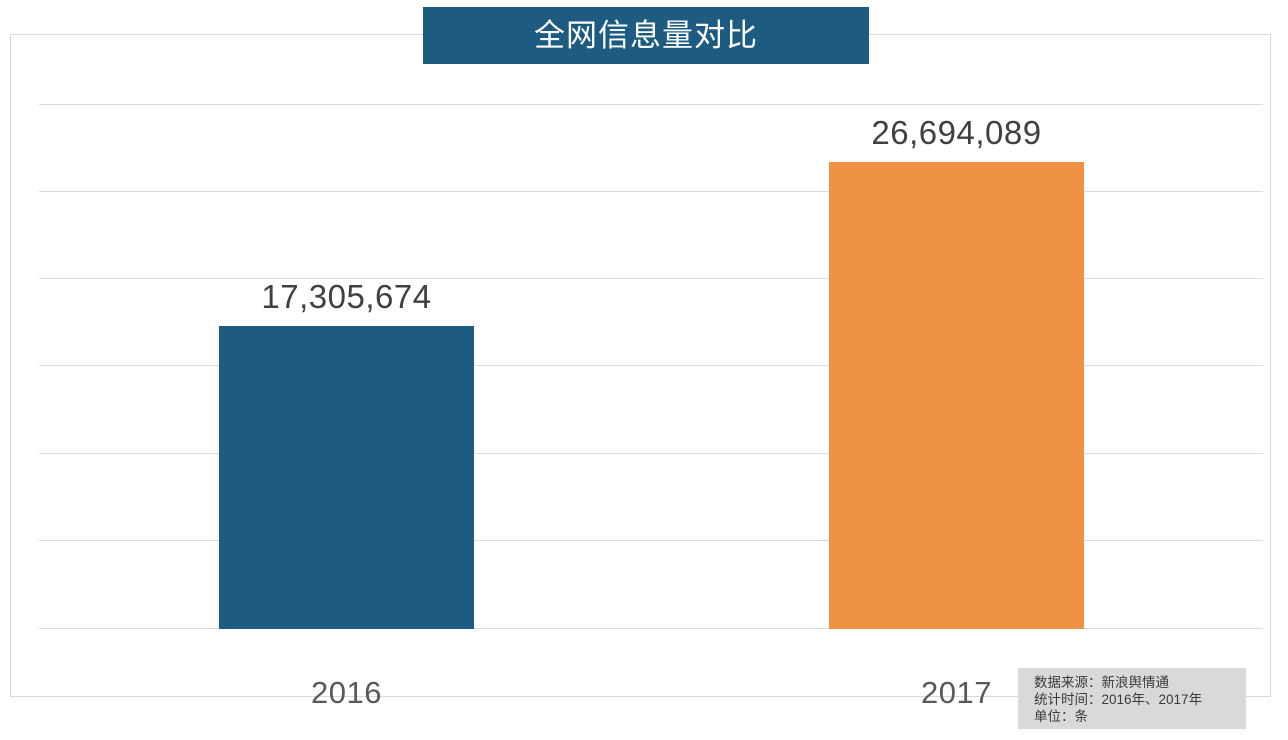 The width and height of the screenshot is (1288, 740). Describe the element at coordinates (1118, 699) in the screenshot. I see `footnote-period: 统计时间：2016年、2017年` at that location.